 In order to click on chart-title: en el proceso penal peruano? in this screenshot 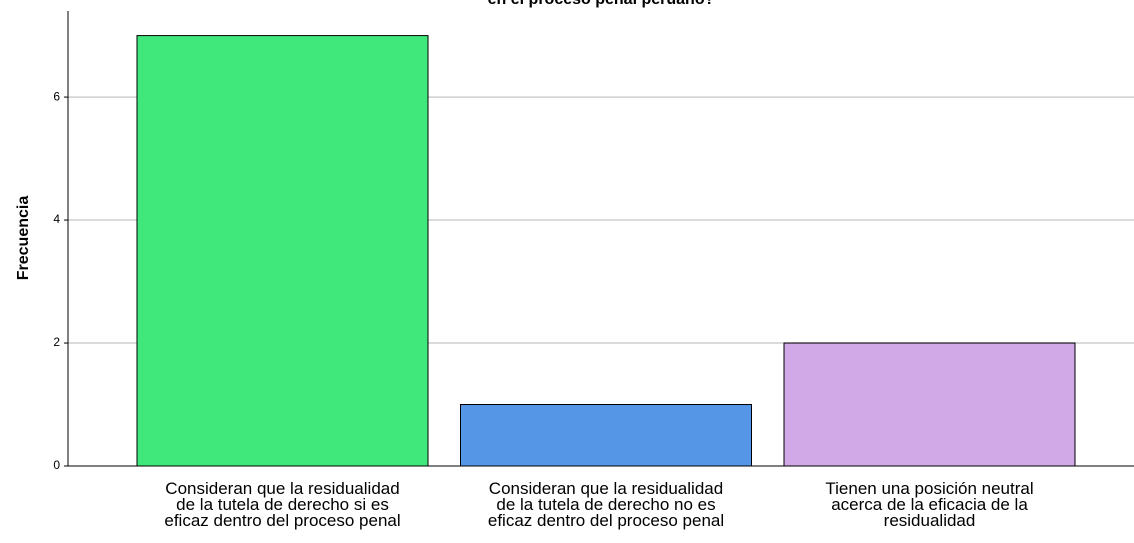, I will do `click(601, 4)`.